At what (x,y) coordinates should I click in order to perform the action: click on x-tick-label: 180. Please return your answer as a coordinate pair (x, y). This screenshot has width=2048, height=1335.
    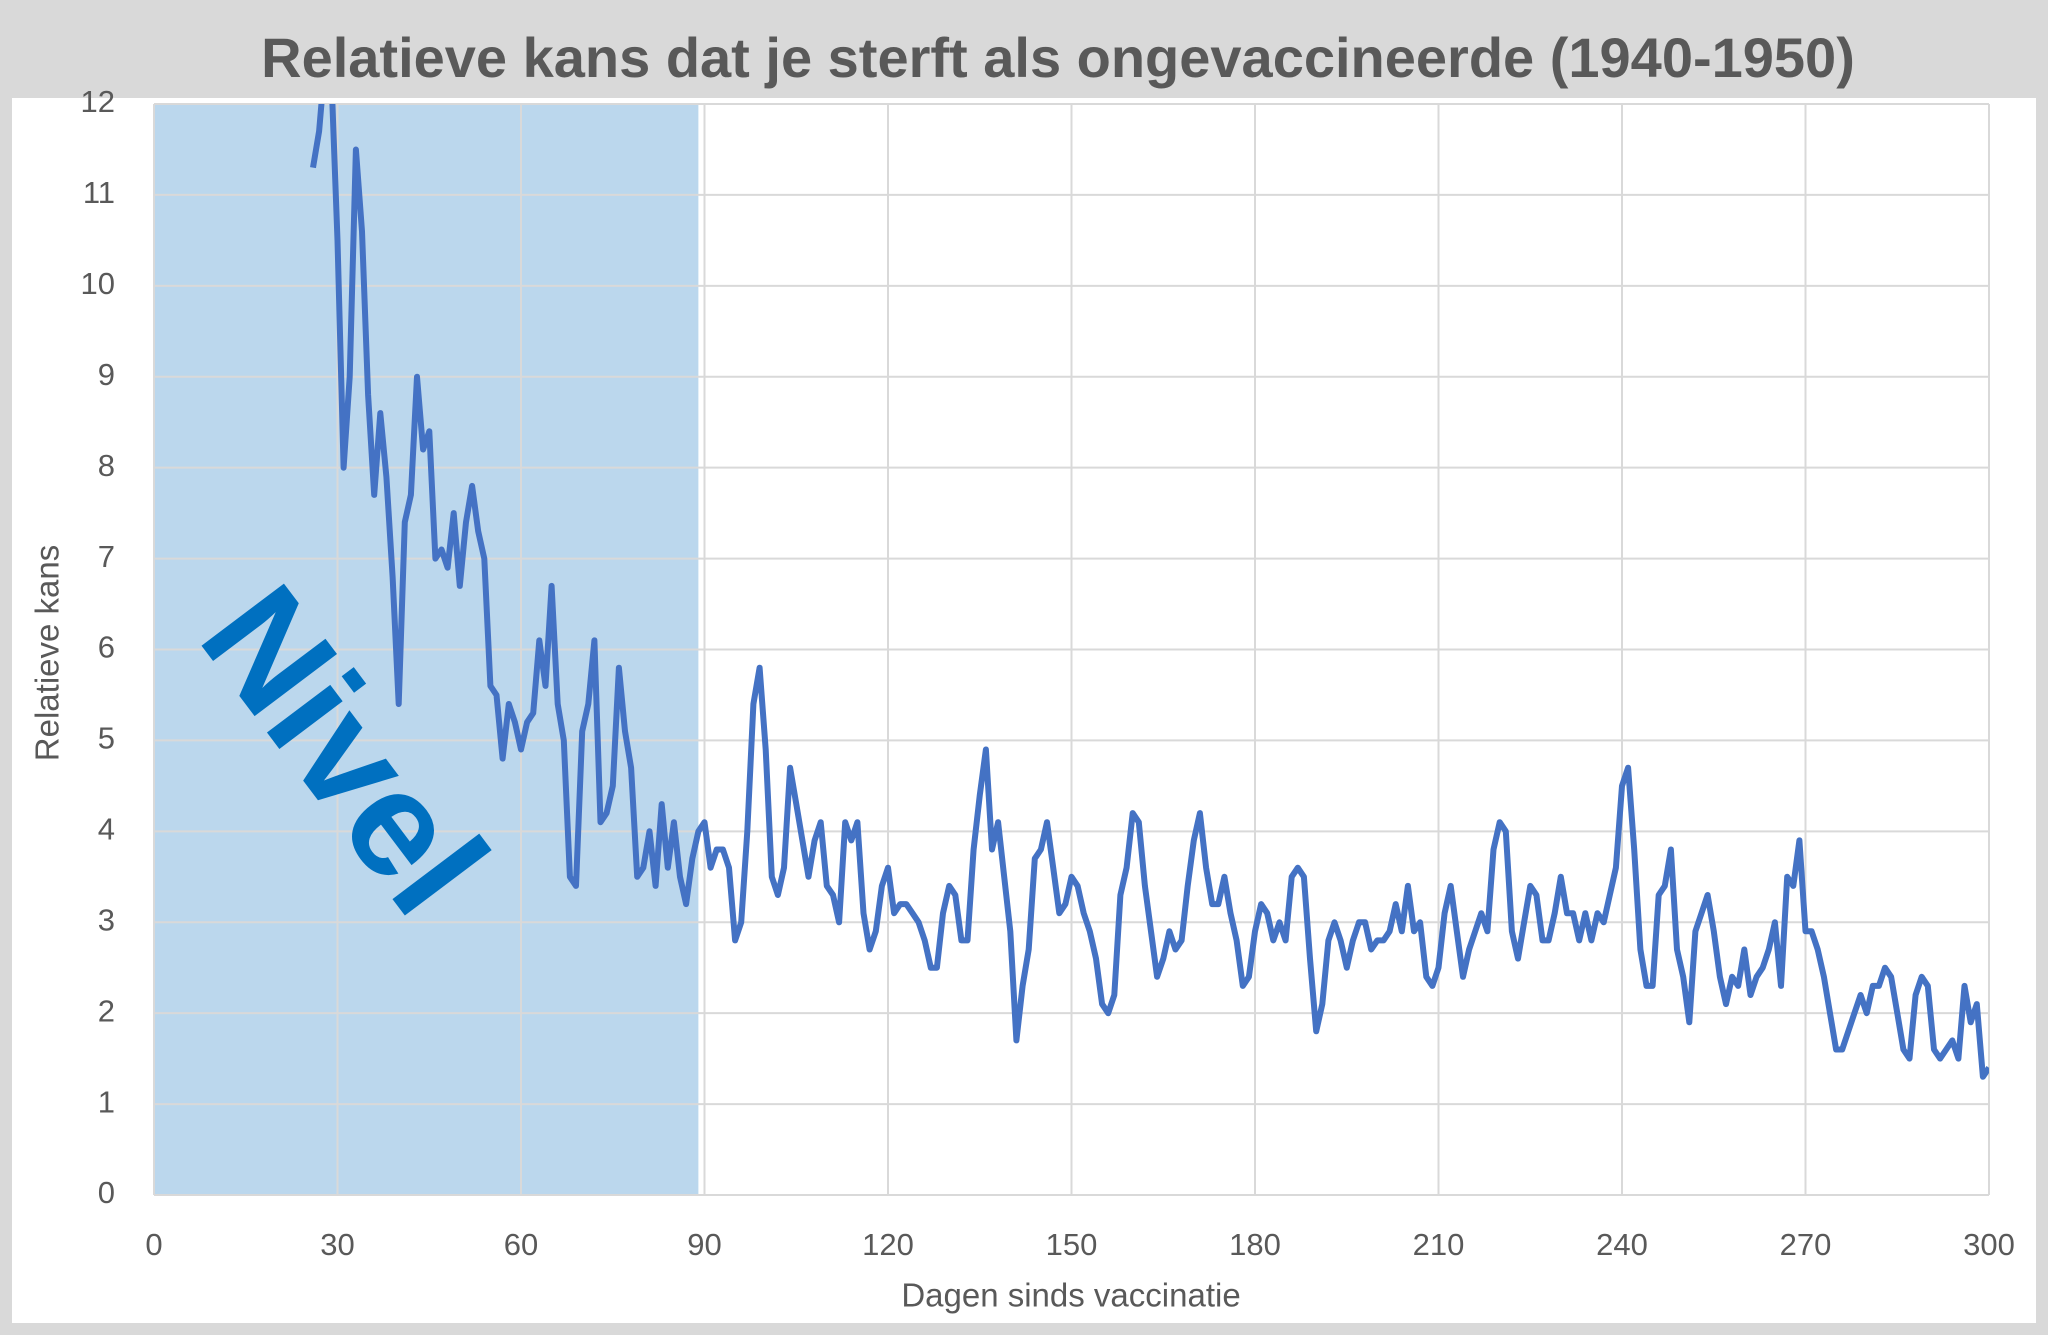
    Looking at the image, I should click on (1255, 1244).